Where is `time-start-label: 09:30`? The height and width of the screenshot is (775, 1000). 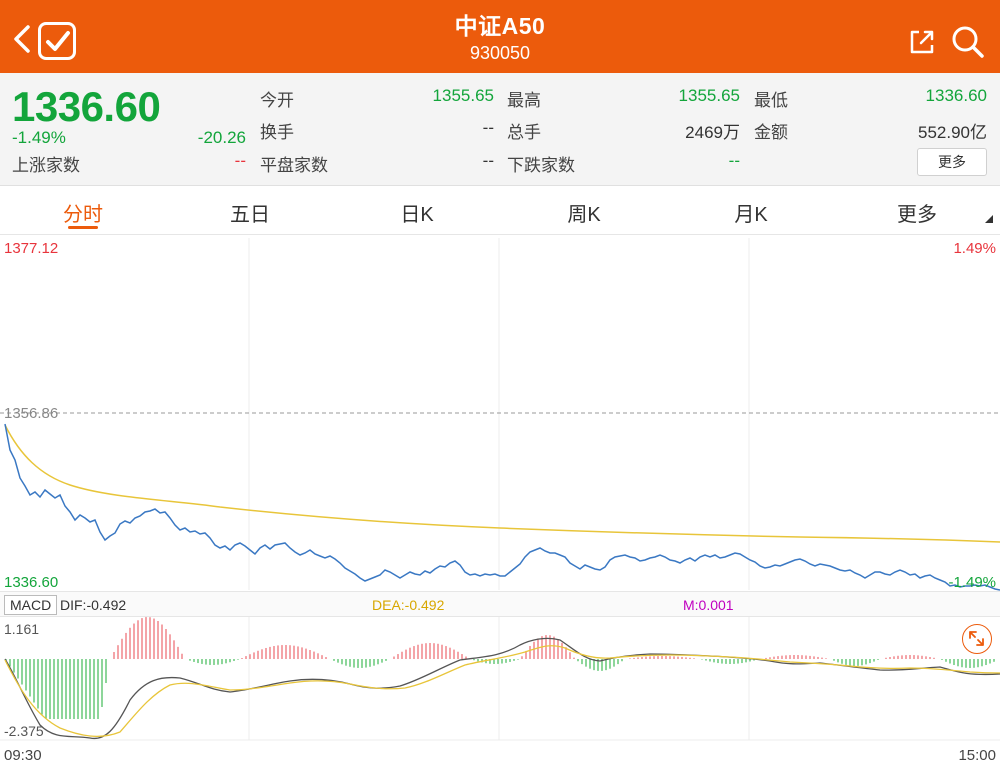
time-start-label: 09:30 is located at coordinates (23, 755).